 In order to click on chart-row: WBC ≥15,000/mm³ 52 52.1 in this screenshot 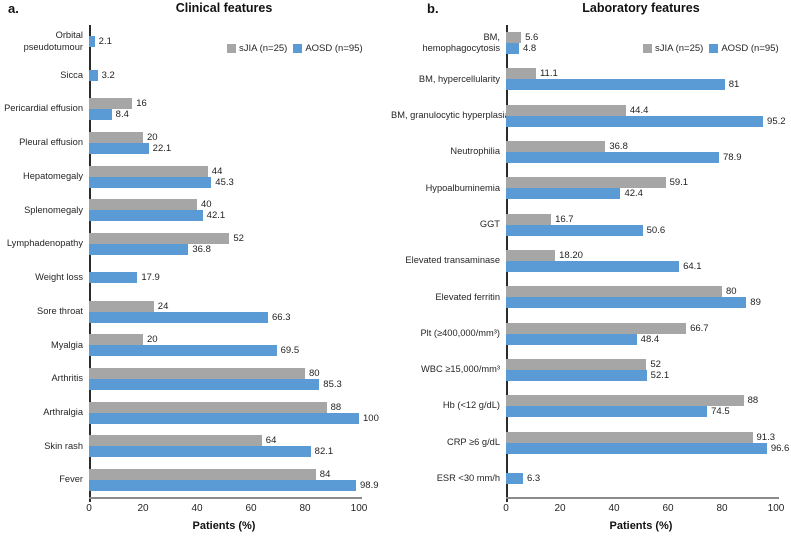, I will do `click(591, 370)`.